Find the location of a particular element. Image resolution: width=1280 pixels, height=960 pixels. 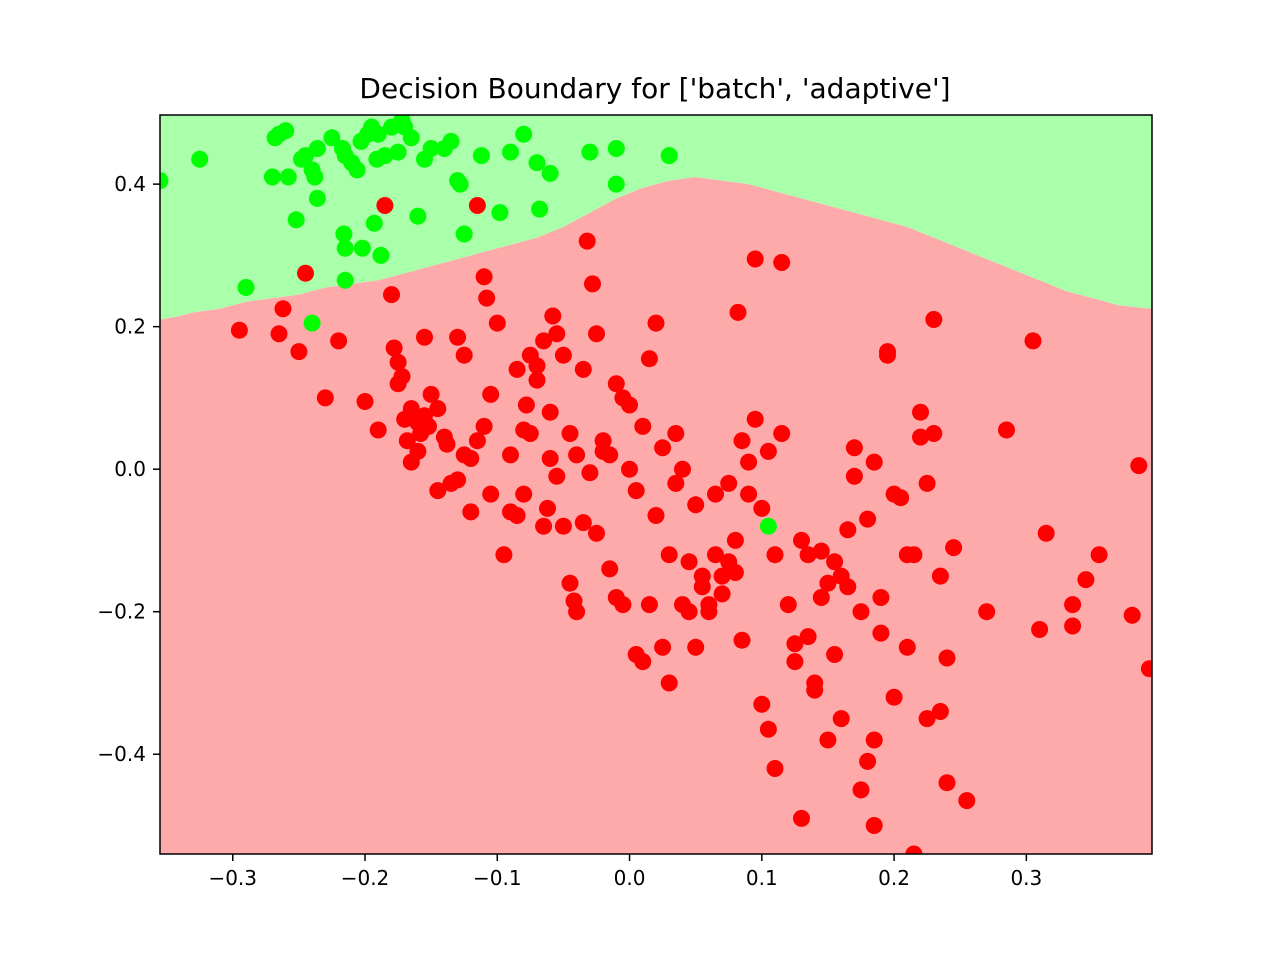

y-axis: 0.4 0.2 0.0 −0.2 −0.4 is located at coordinates (128, 469).